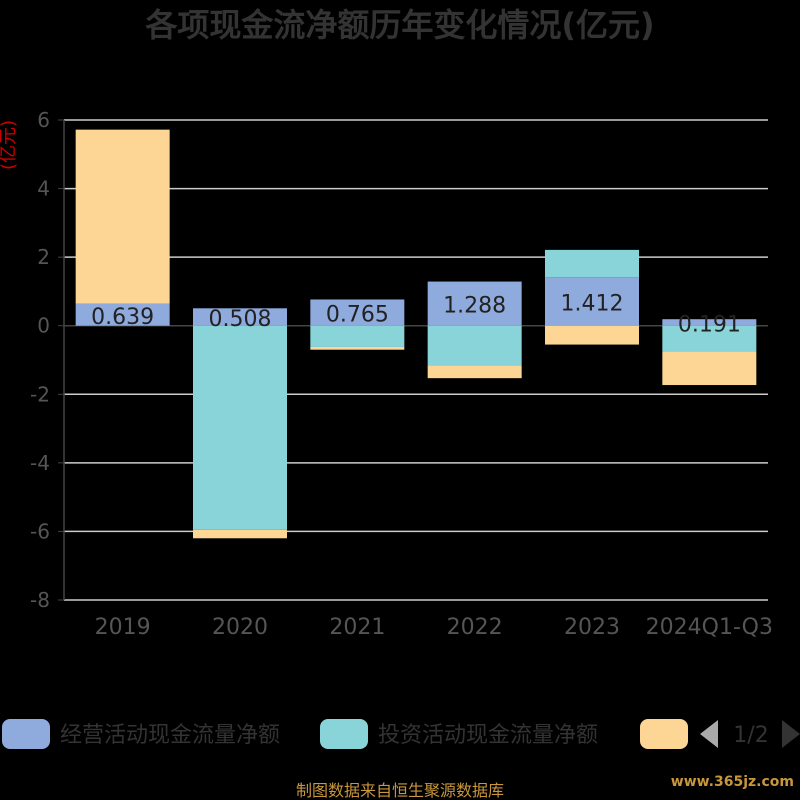 This screenshot has width=800, height=800. I want to click on legend-page-indicator: 1/2, so click(750, 735).